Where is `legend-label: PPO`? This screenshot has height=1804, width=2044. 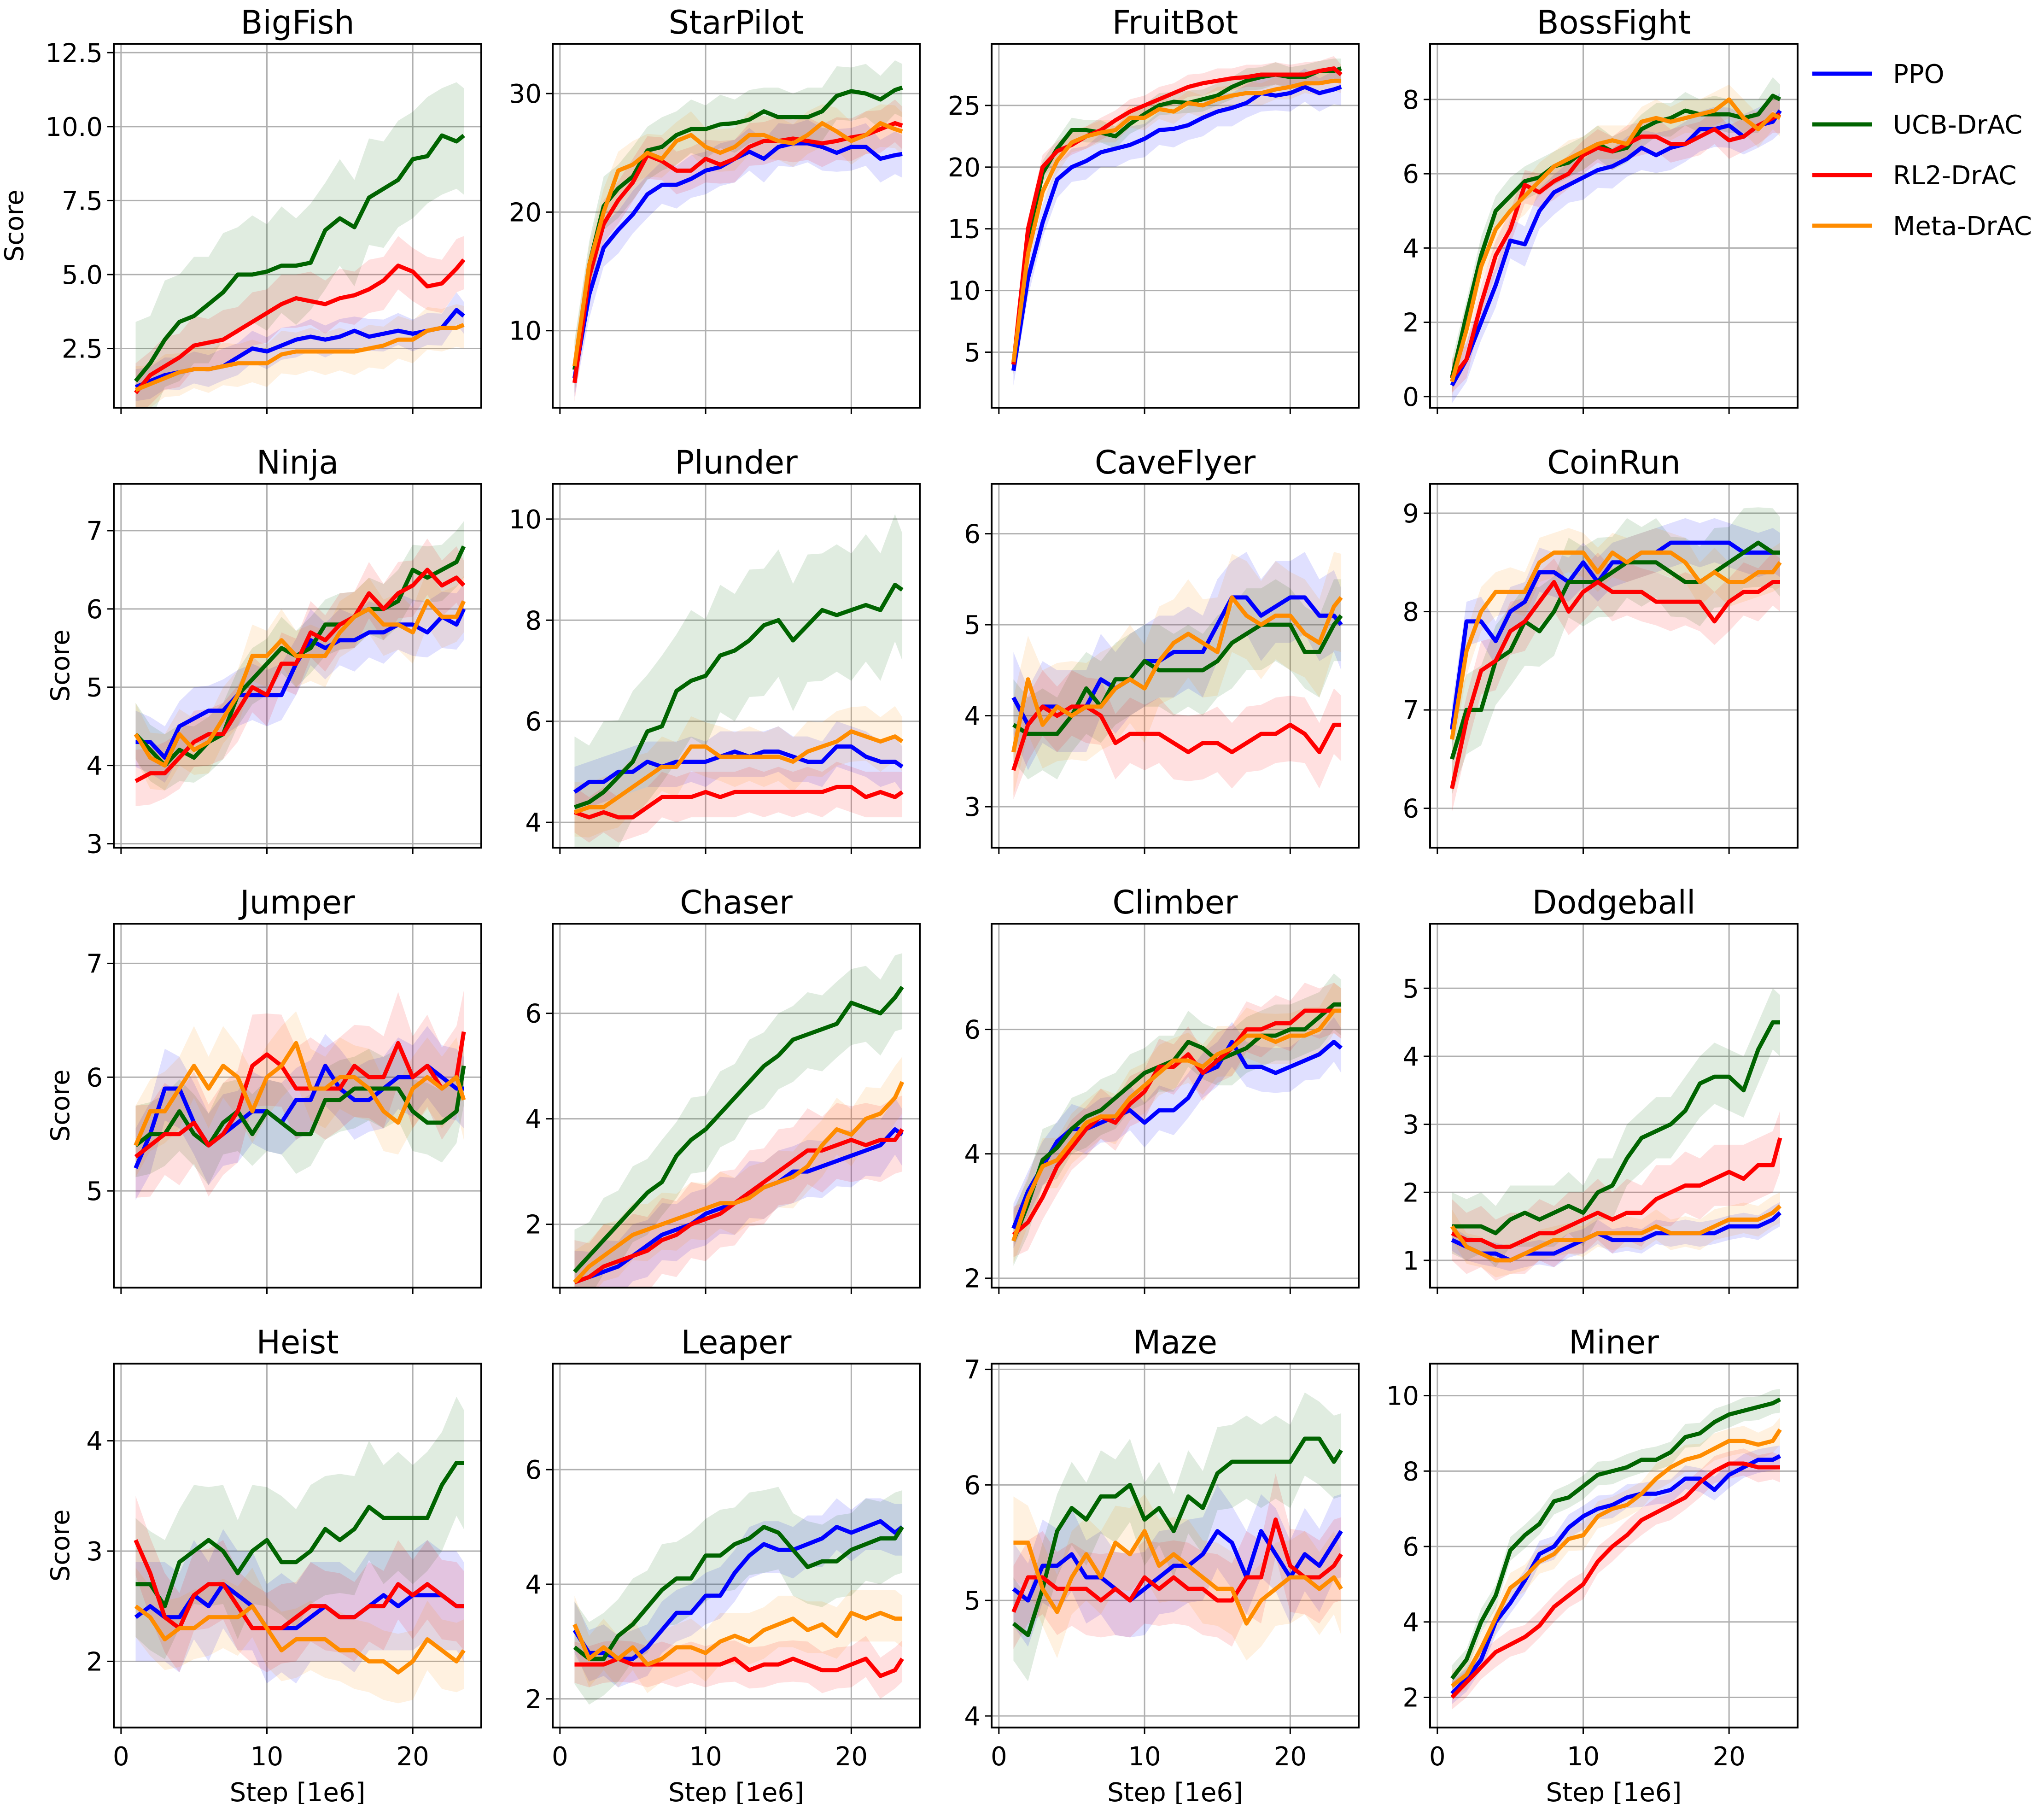 legend-label: PPO is located at coordinates (1919, 74).